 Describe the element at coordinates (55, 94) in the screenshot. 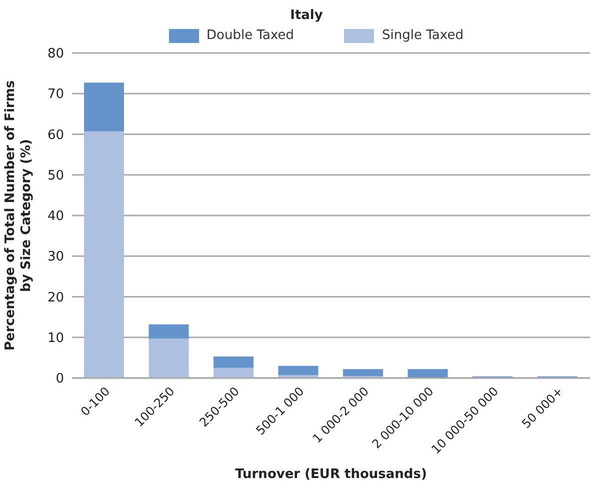

I see `y-tick-label: 70` at that location.